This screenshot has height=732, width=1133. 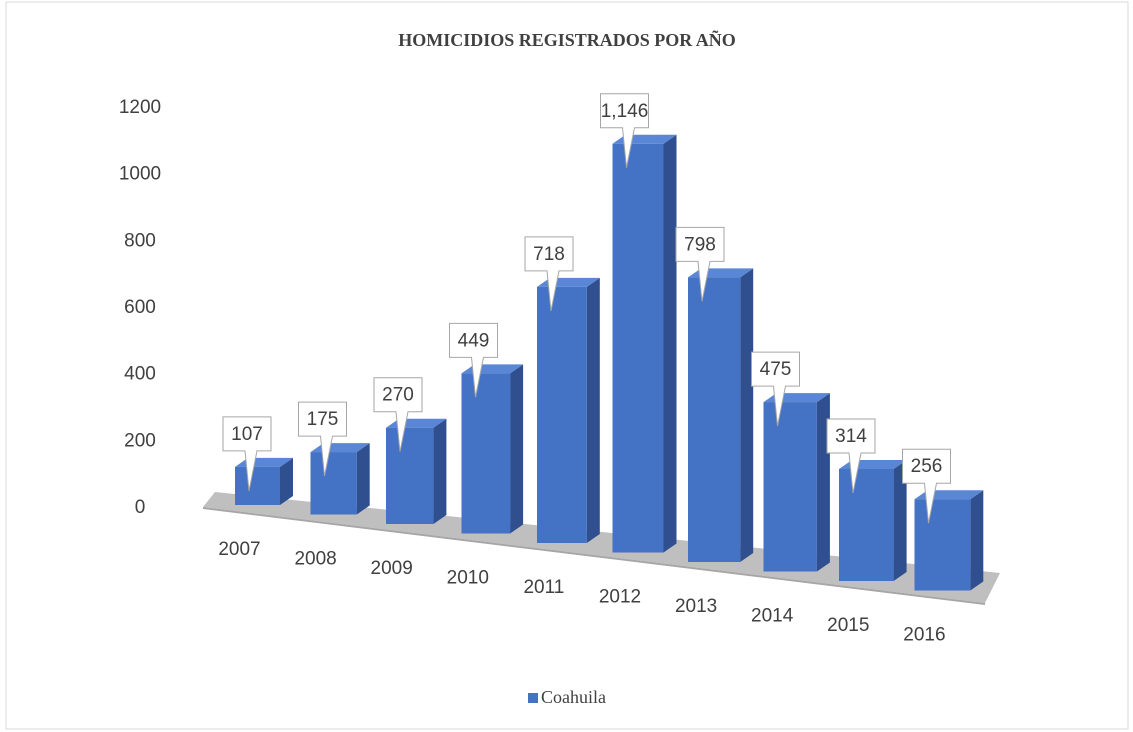 What do you see at coordinates (392, 568) in the screenshot?
I see `x-tick-label: 2009` at bounding box center [392, 568].